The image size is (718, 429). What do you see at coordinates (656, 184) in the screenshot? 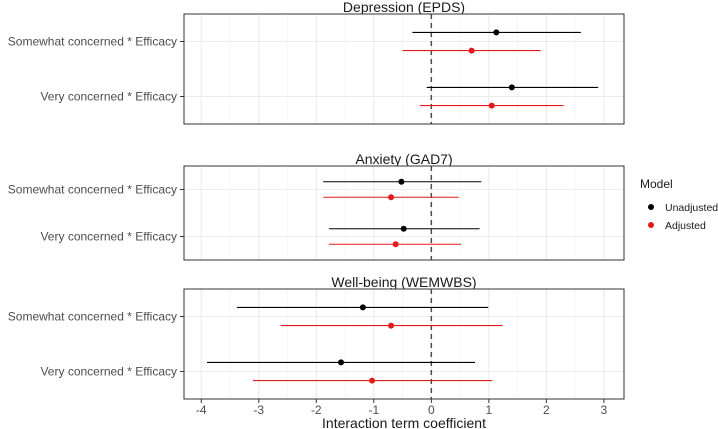
I see `legend-title: Model` at bounding box center [656, 184].